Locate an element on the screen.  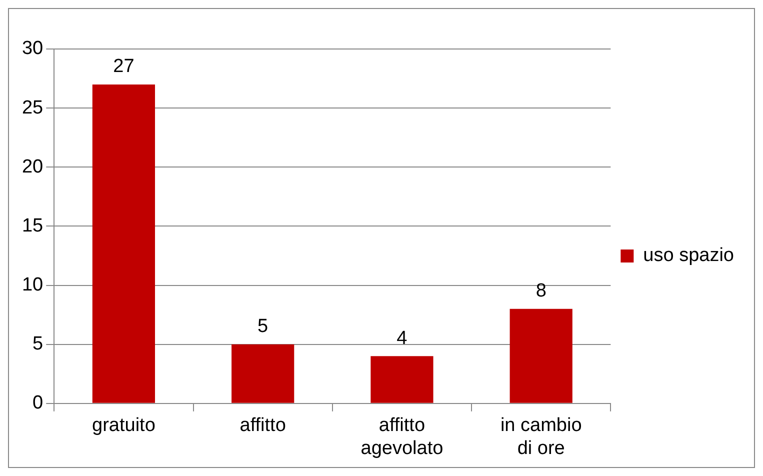
y-tick-label: 15 is located at coordinates (33, 225).